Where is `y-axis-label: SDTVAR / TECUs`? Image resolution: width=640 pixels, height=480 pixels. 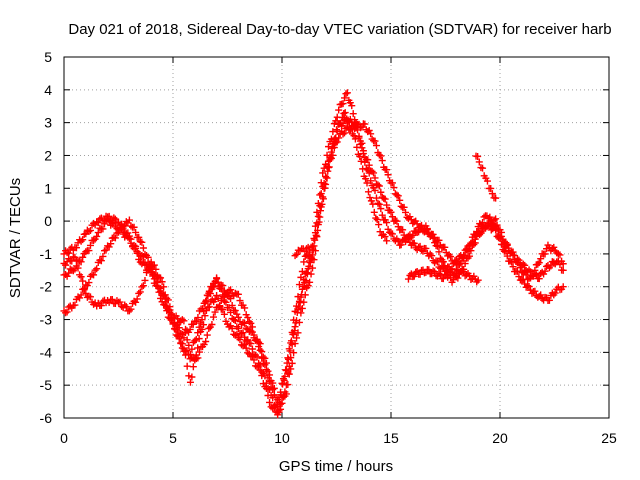 y-axis-label: SDTVAR / TECUs is located at coordinates (15, 238).